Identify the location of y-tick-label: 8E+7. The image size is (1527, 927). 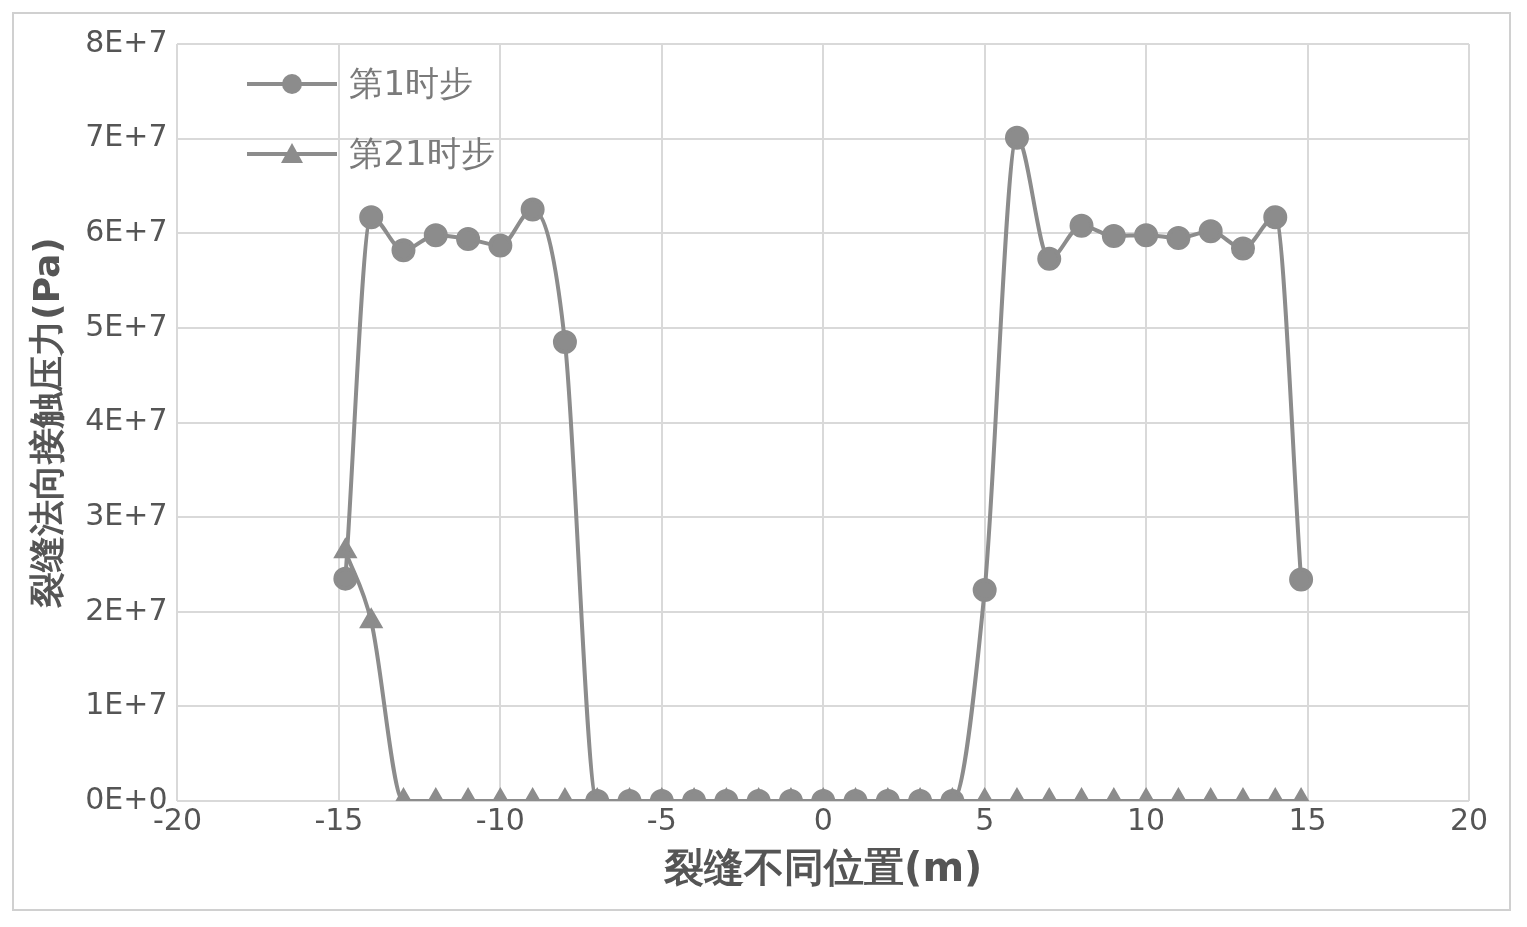
(126, 41).